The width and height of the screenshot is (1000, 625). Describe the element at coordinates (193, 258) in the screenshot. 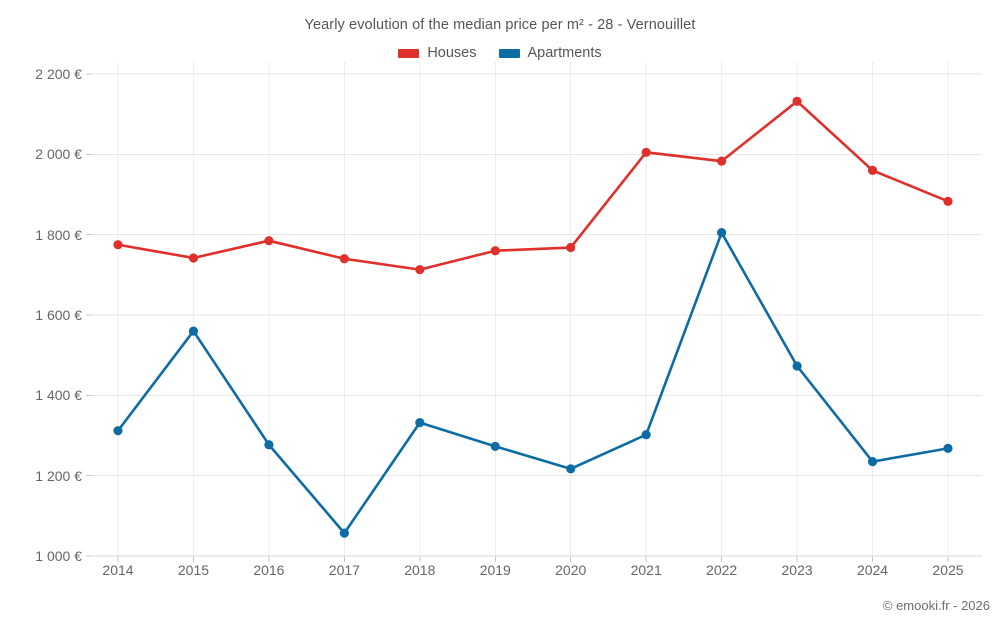

I see `data-point-houses-2015` at that location.